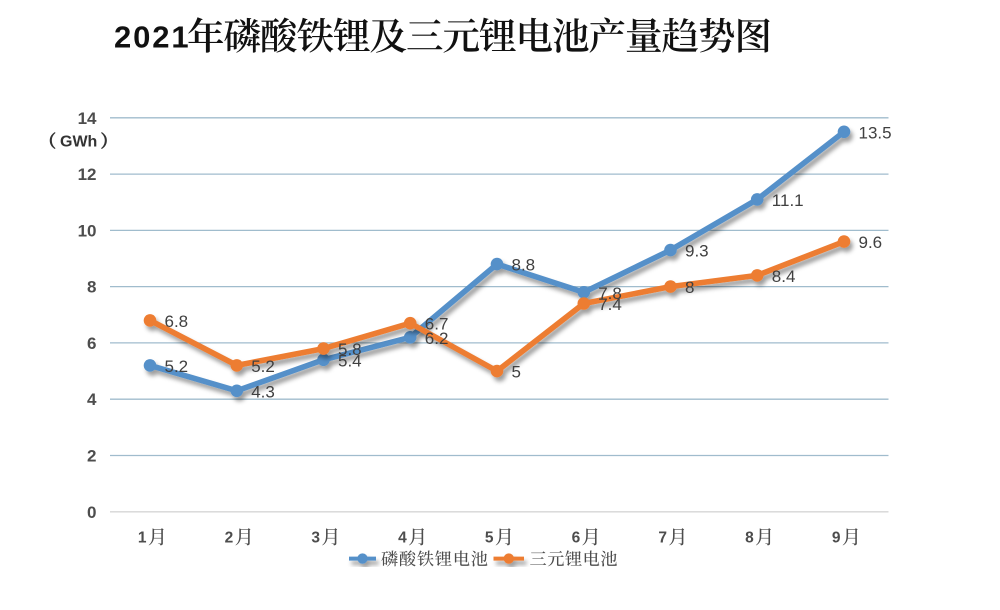 The image size is (1000, 610). Describe the element at coordinates (78, 142) in the screenshot. I see `svg-text: GWh` at that location.